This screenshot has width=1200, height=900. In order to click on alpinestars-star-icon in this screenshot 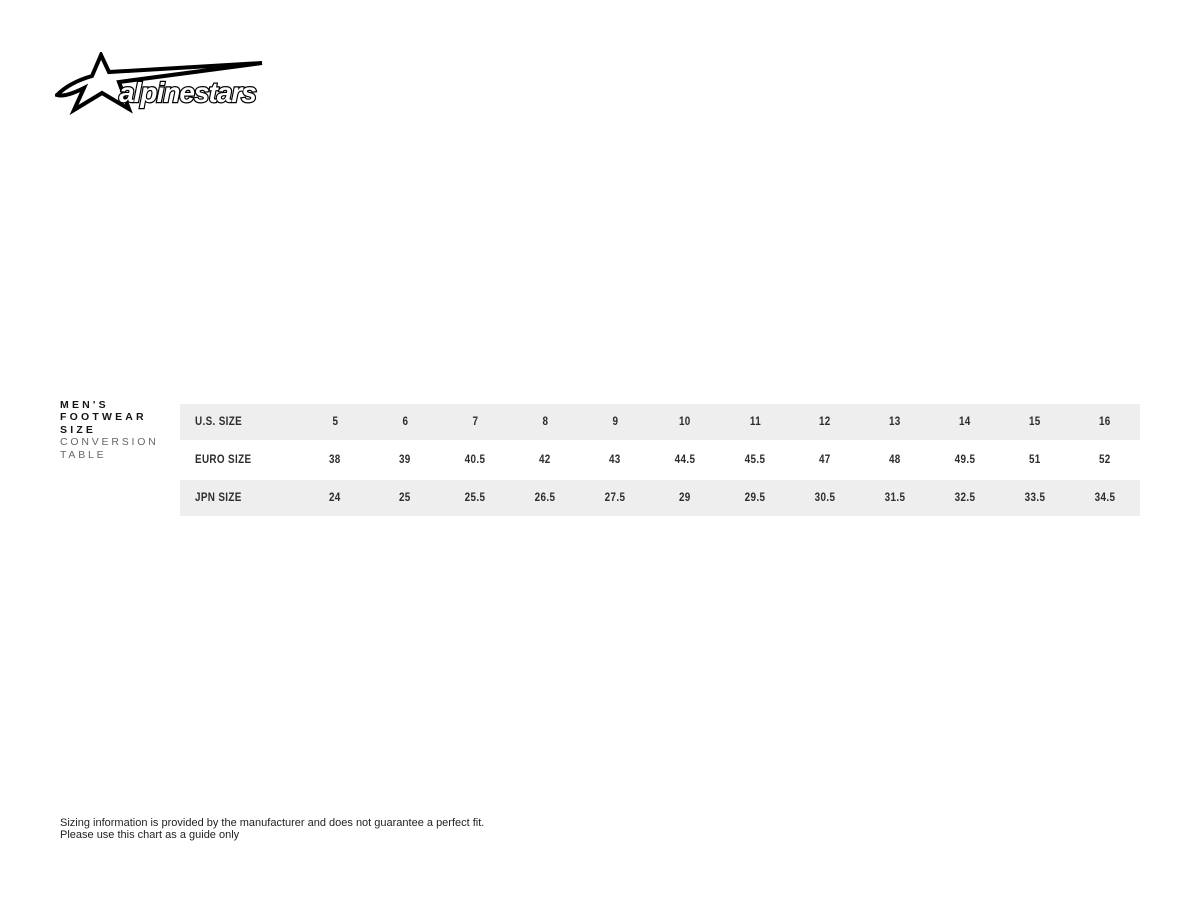, I will do `click(158, 83)`.